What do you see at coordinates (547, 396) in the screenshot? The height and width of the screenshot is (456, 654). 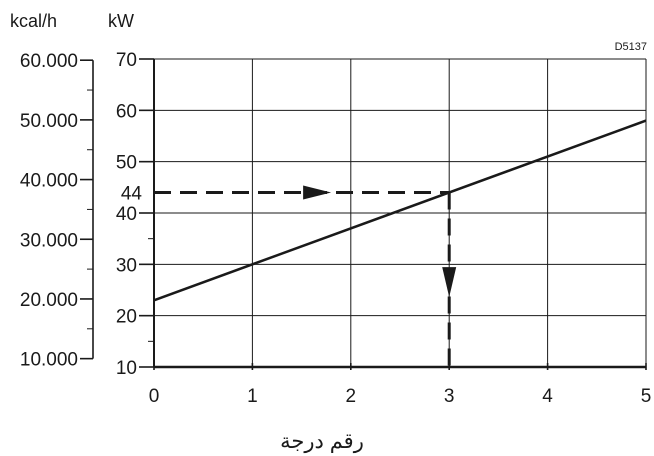 I see `x-tick-label: 4` at bounding box center [547, 396].